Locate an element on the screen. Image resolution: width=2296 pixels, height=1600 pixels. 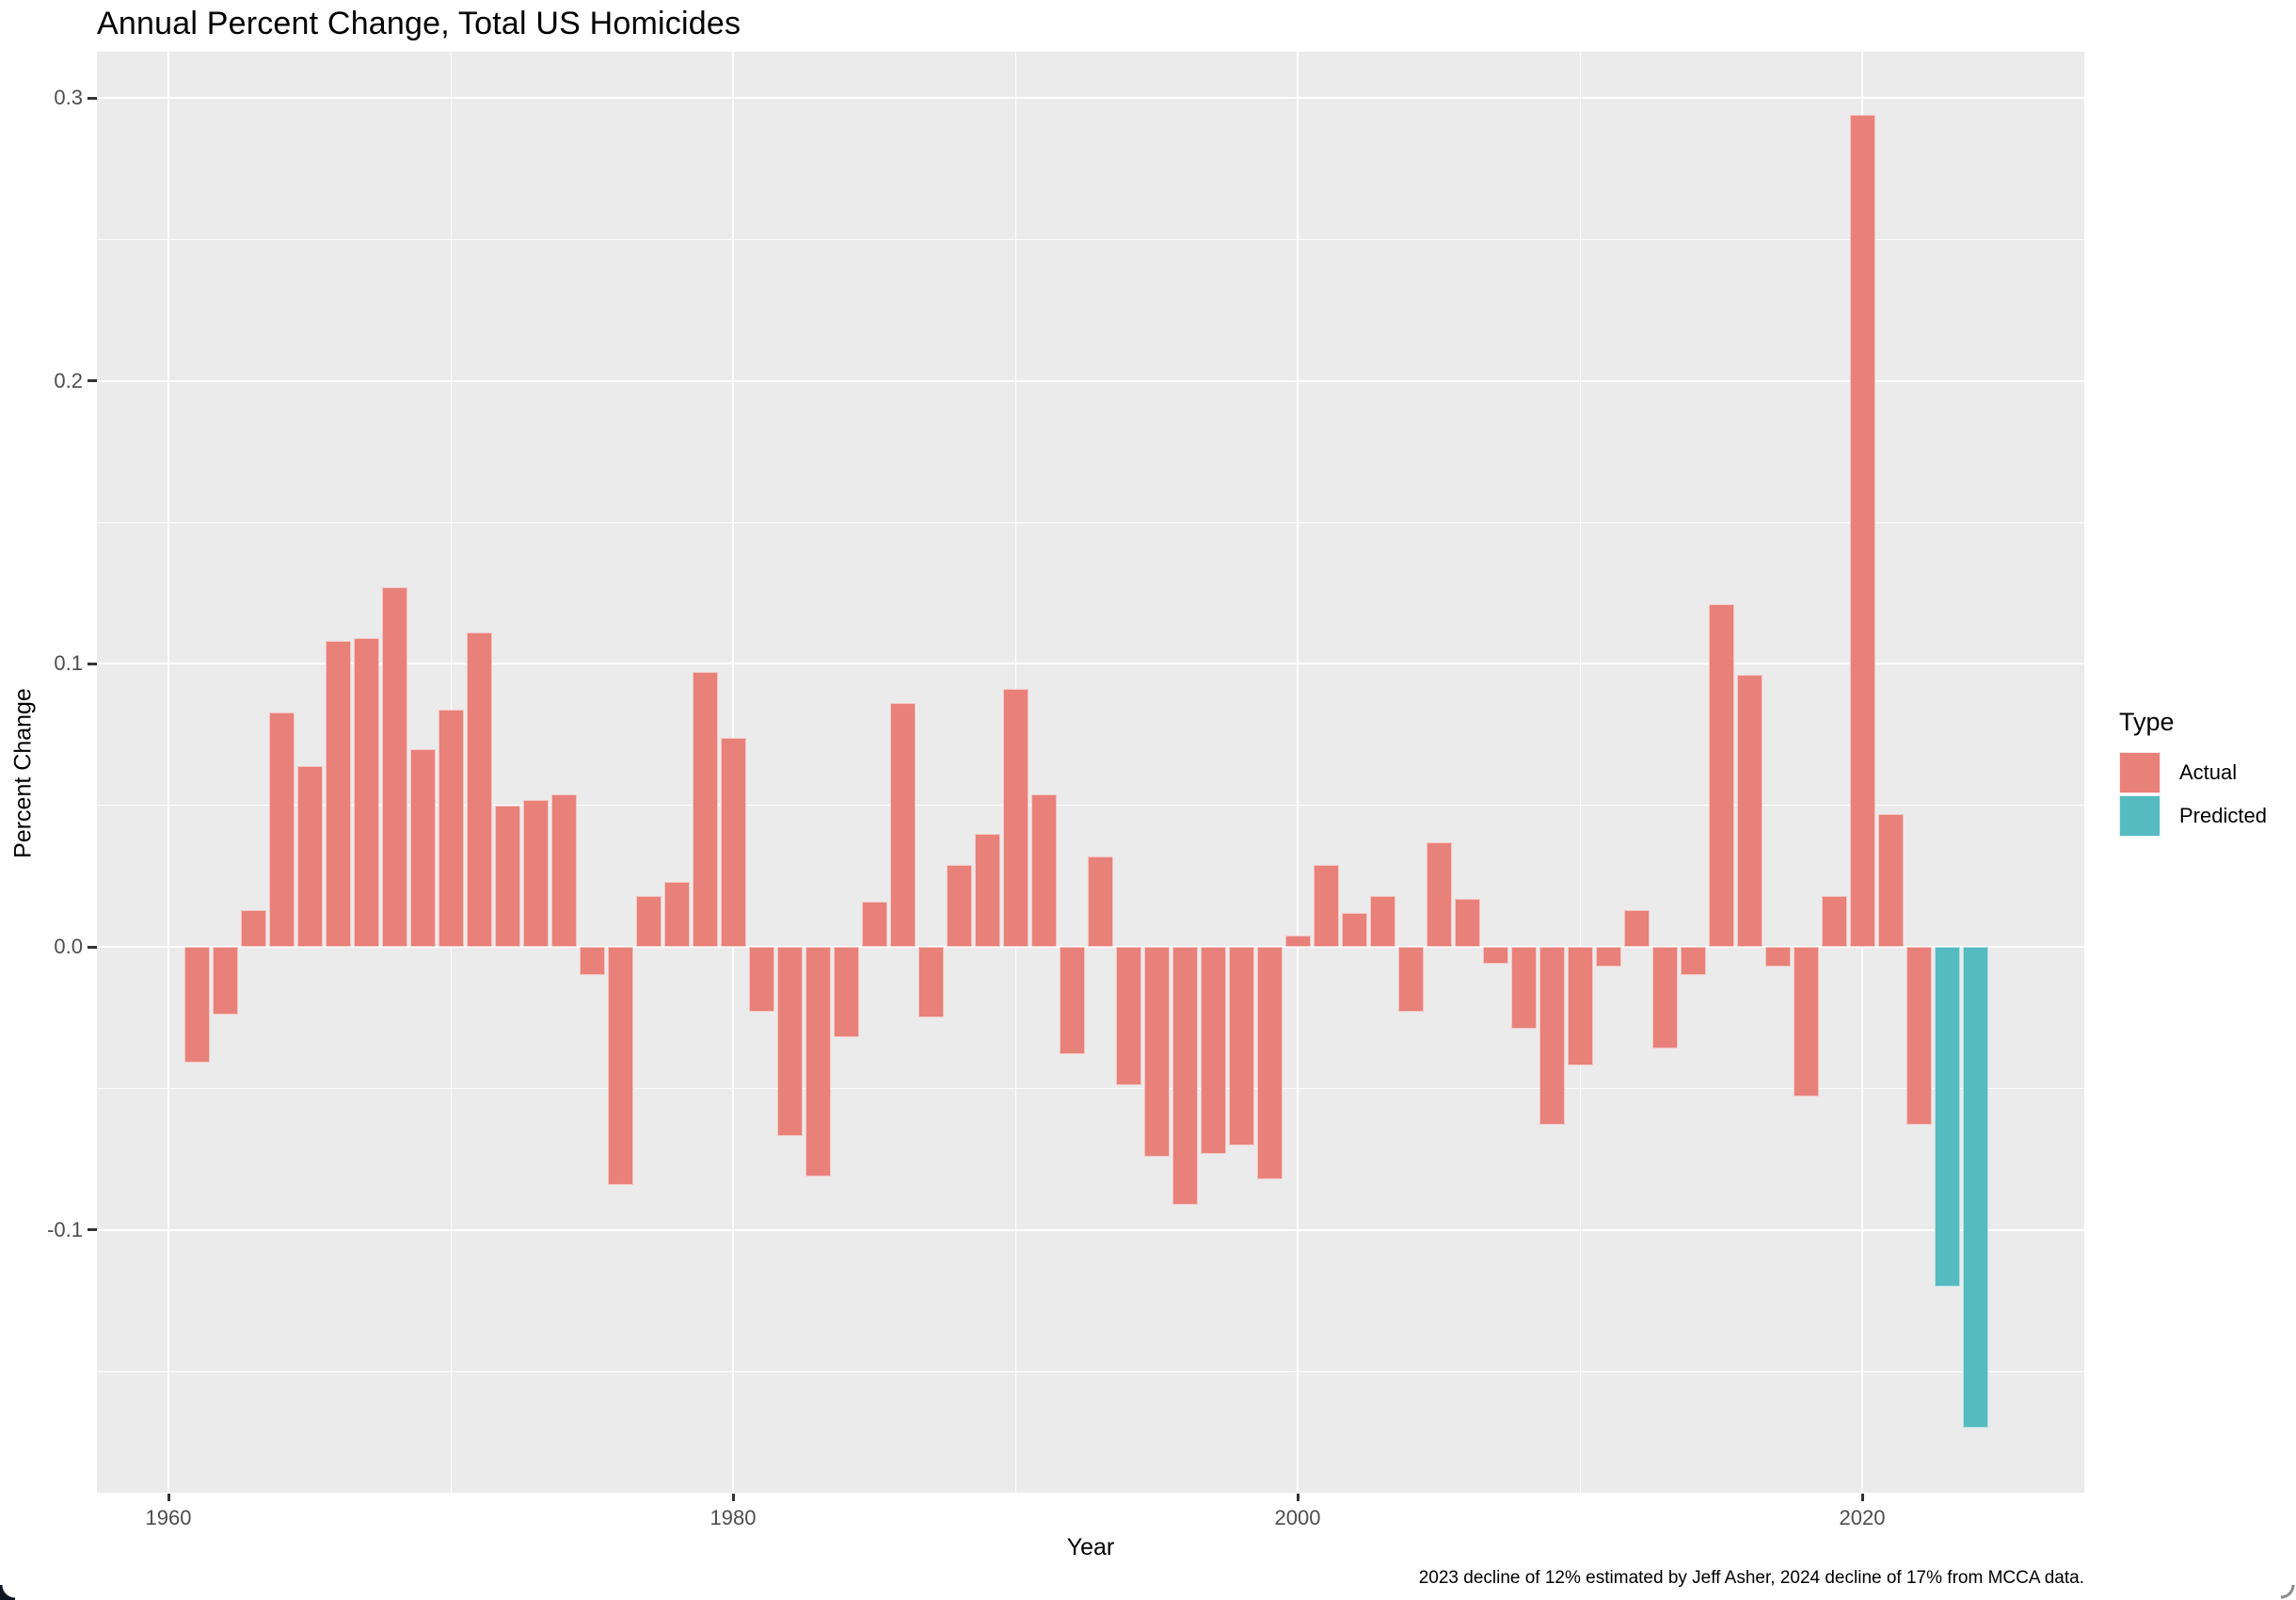
bar-2022-actual is located at coordinates (1918, 1036).